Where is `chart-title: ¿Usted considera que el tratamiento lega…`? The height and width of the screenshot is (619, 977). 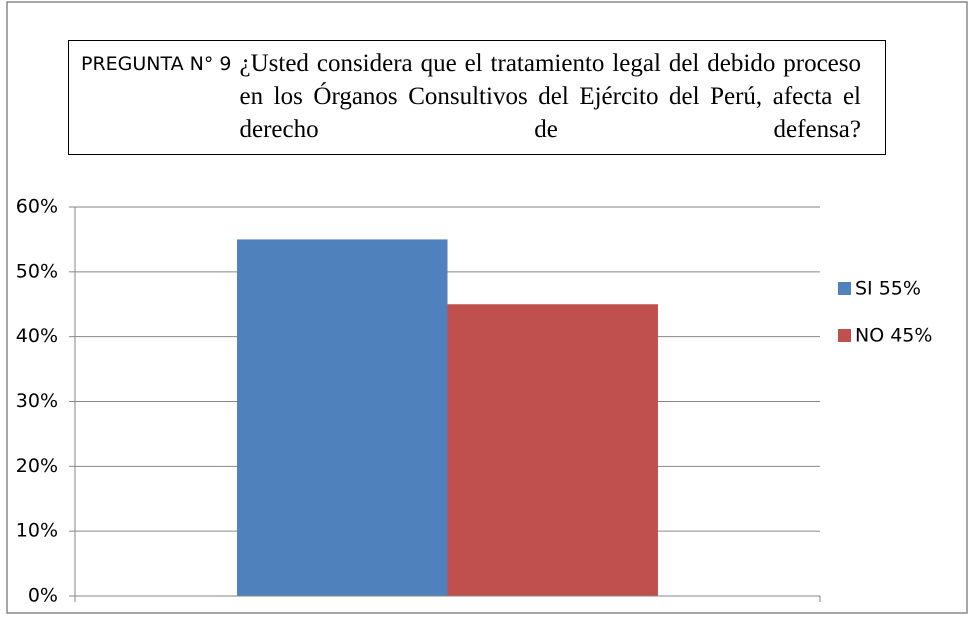
chart-title: ¿Usted considera que el tratamiento lega… is located at coordinates (550, 96).